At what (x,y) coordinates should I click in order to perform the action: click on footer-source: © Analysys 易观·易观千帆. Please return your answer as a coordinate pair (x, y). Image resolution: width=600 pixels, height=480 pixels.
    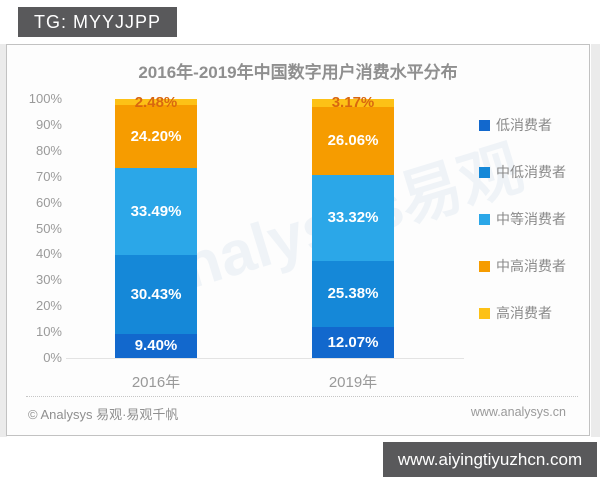
    Looking at the image, I should click on (103, 414).